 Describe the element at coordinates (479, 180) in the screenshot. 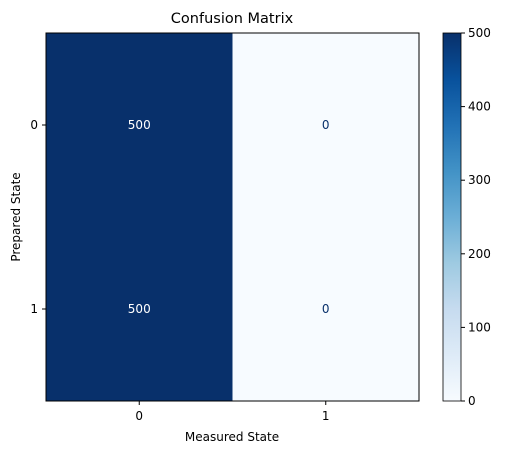

I see `colorbar-tick-label: 300` at that location.